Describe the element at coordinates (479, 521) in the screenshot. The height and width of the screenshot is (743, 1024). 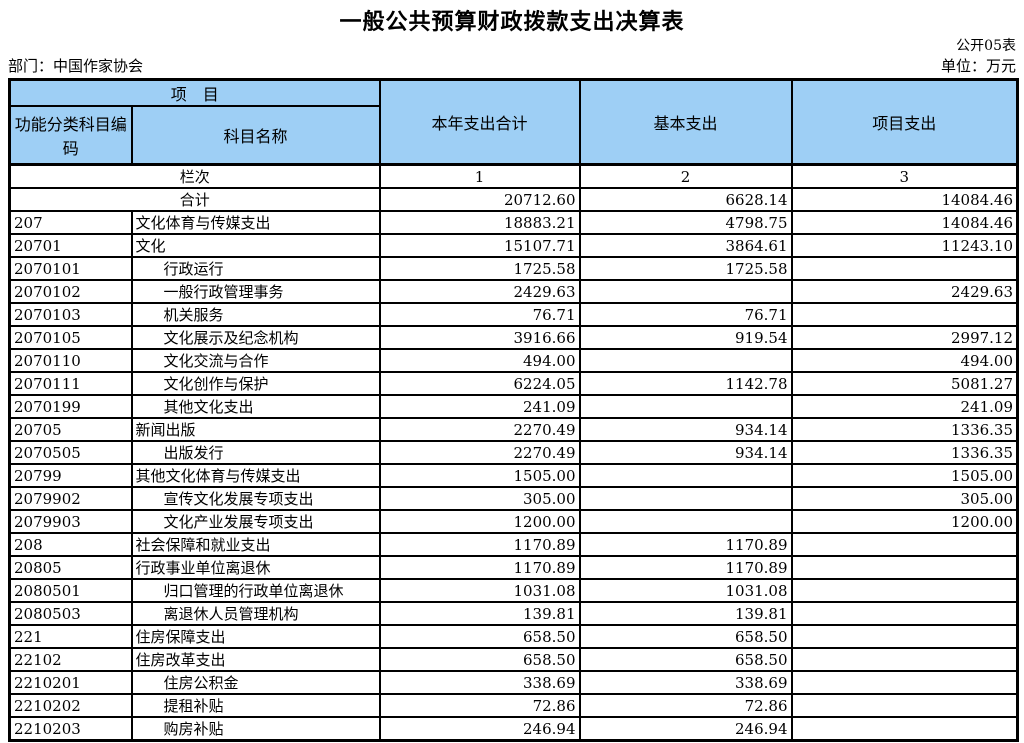
I see `cell-total-expenditure: 1200.00` at that location.